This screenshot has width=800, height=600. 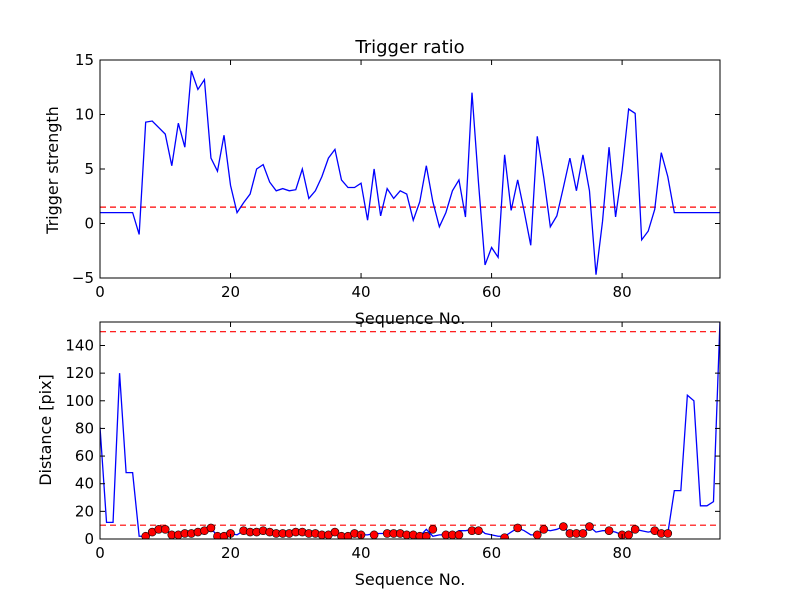 I want to click on bottom-x-axis-label: Sequence No., so click(x=410, y=579).